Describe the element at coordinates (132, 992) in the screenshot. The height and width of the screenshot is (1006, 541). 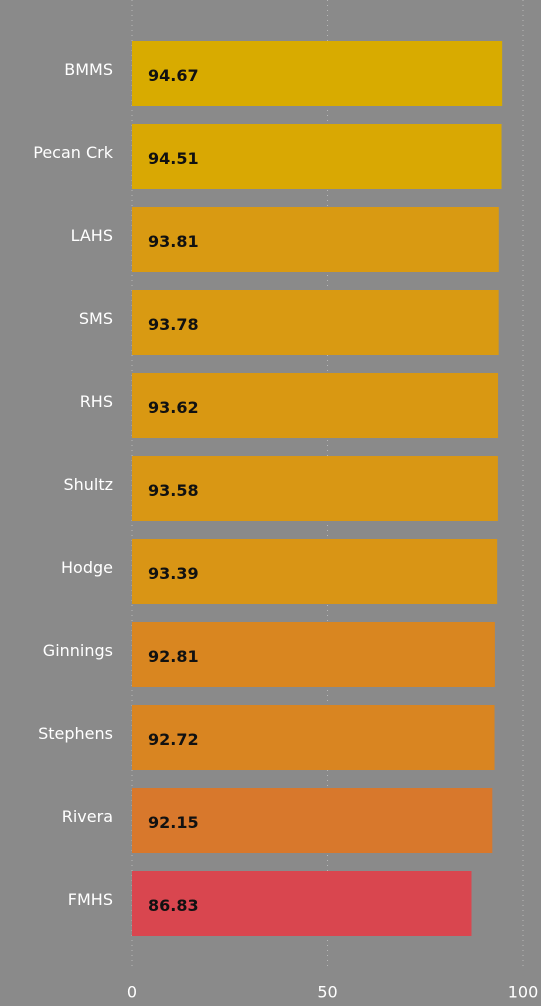
I see `x-tick-label: 0` at that location.